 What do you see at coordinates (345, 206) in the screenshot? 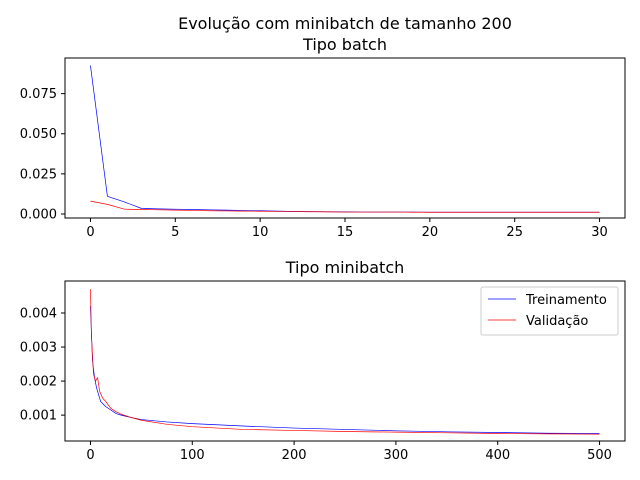
I see `series-line-val` at bounding box center [345, 206].